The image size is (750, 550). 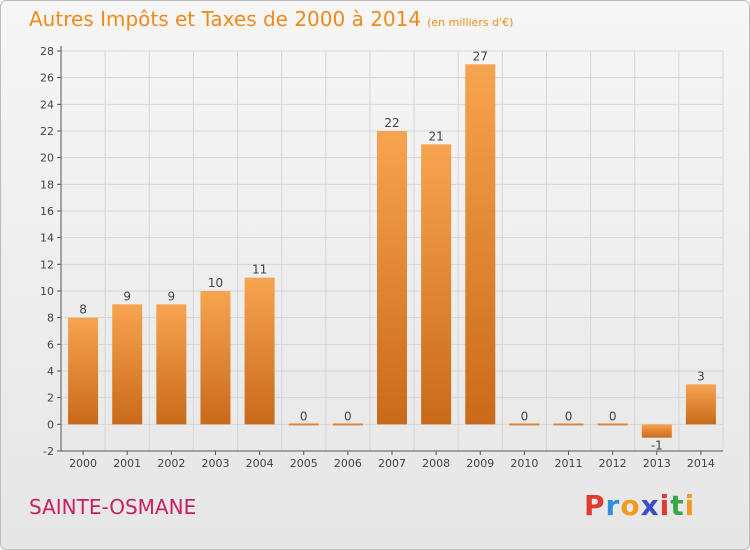 I want to click on chart-subtitle: (en milliers d'€), so click(x=470, y=22).